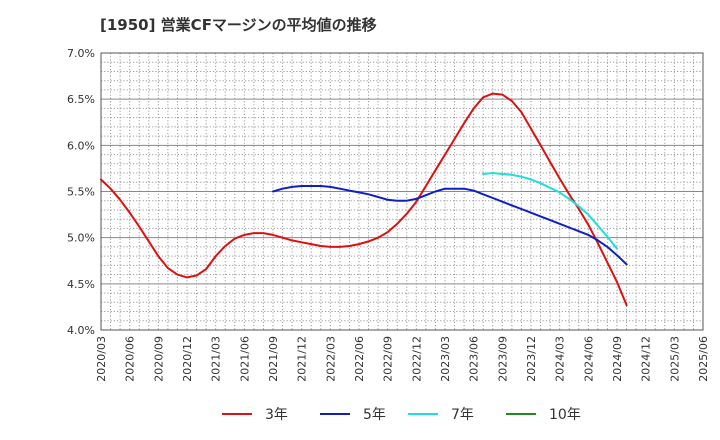  Describe the element at coordinates (531, 359) in the screenshot. I see `x-tick-label: 2023/12` at that location.